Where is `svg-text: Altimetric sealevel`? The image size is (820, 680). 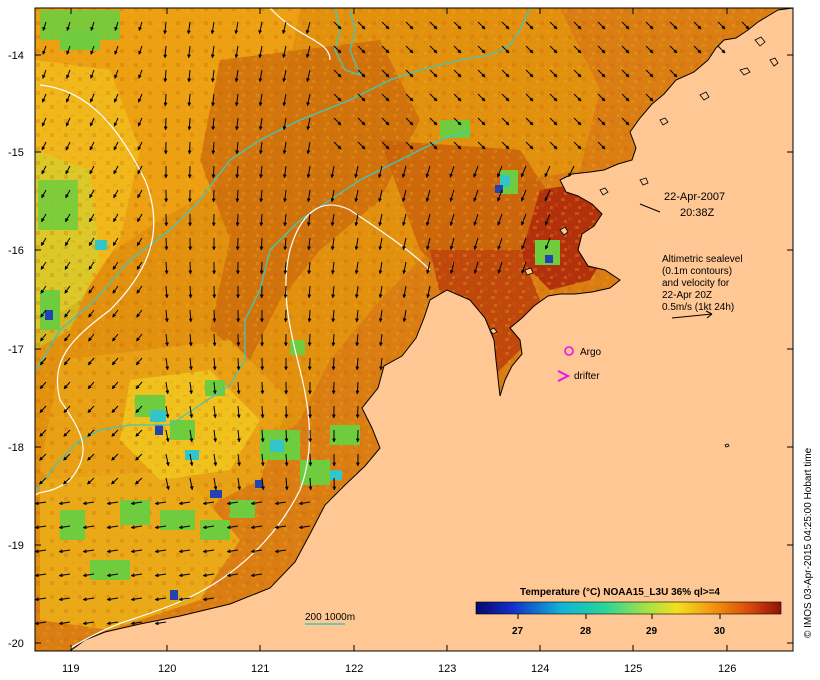
svg-text: Altimetric sealevel is located at coordinates (702, 259).